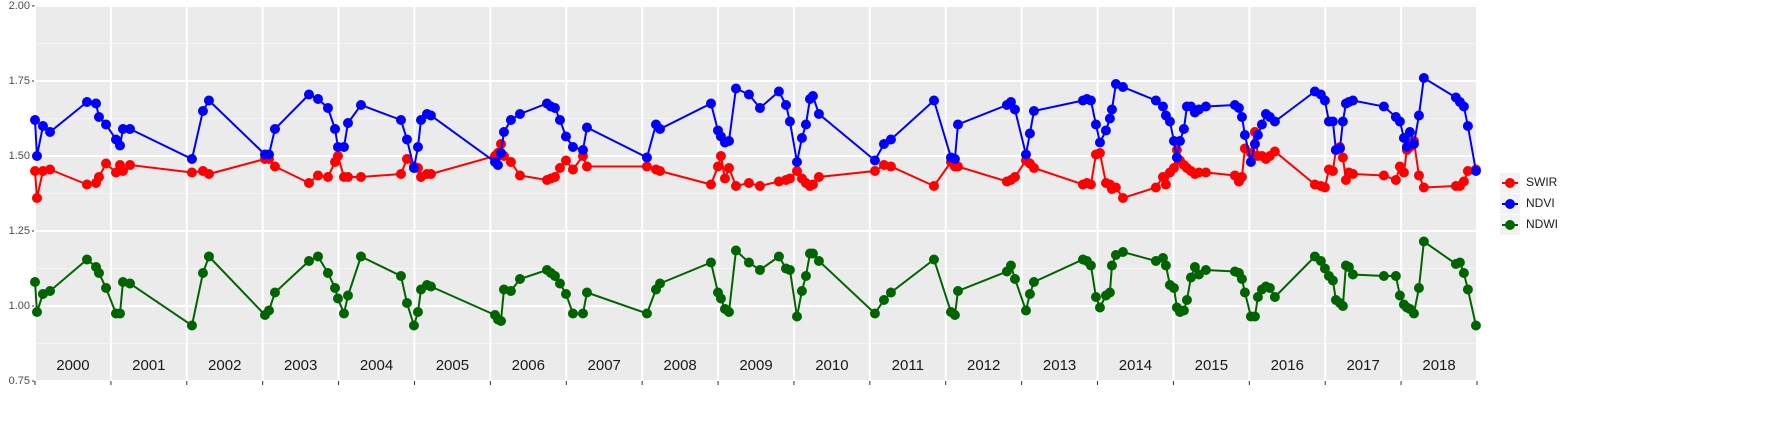 Image resolution: width=1773 pixels, height=442 pixels. I want to click on year-label: 2001, so click(148, 365).